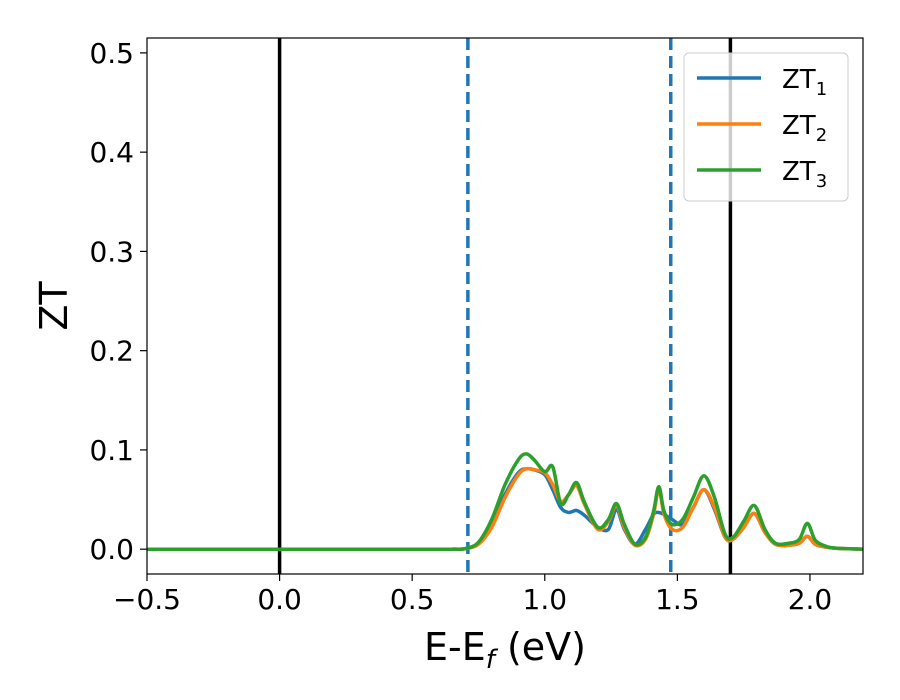  Describe the element at coordinates (810, 599) in the screenshot. I see `x-tick-label: 2.0` at that location.